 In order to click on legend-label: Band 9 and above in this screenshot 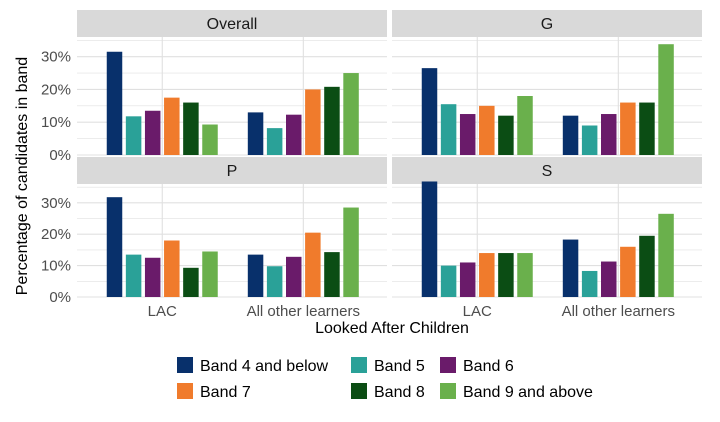, I will do `click(528, 392)`.